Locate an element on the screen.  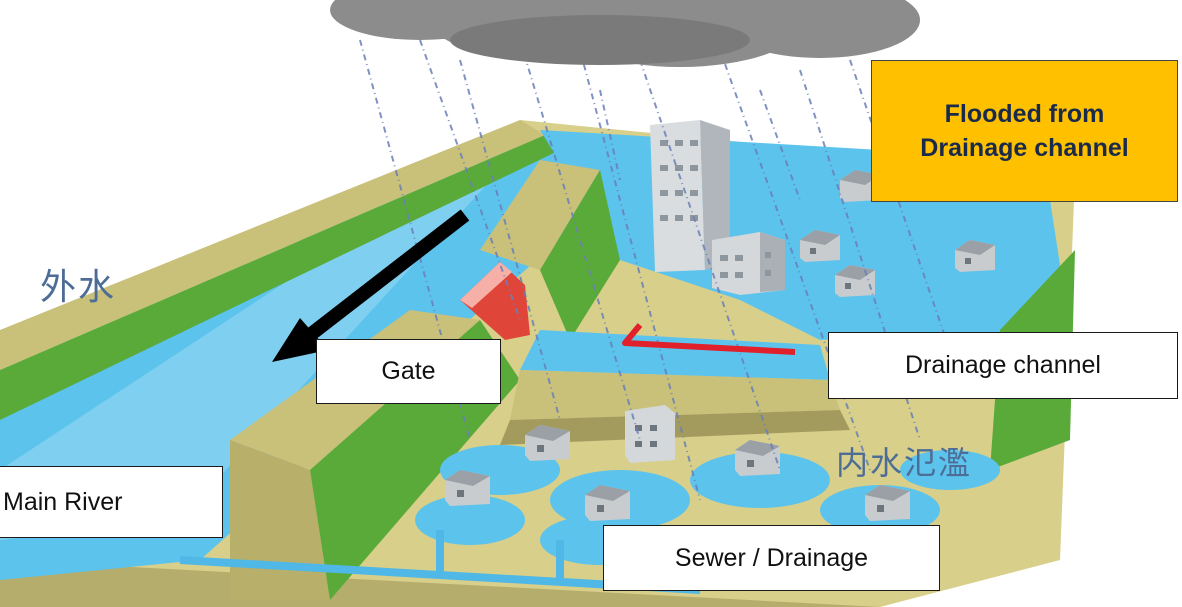
inner-flood-label: 内水氾濫 is located at coordinates (904, 463).